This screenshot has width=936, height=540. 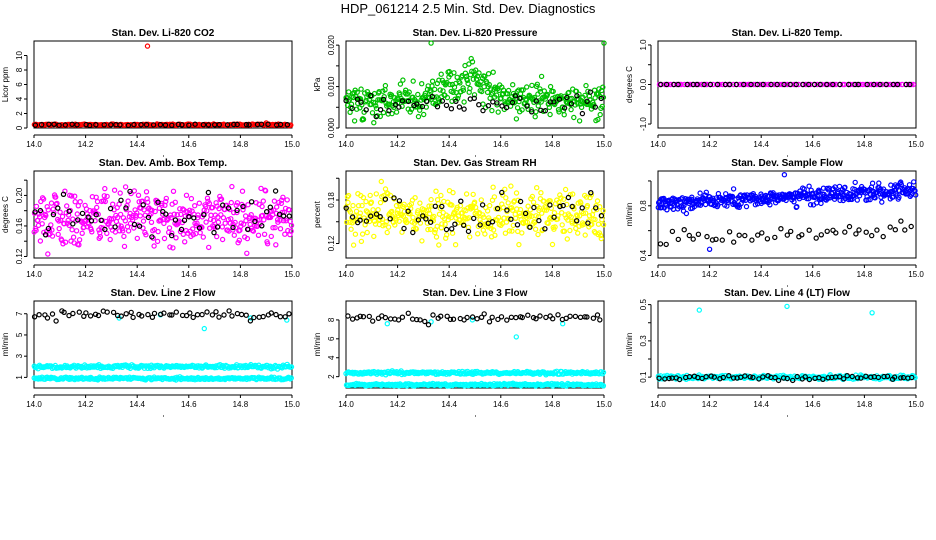 I want to click on y-tick-label: 0.020, so click(x=331, y=45).